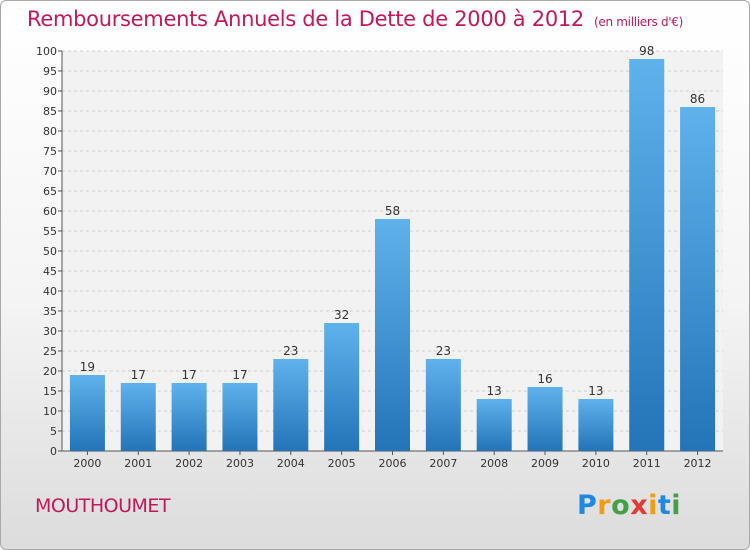 Image resolution: width=750 pixels, height=550 pixels. Describe the element at coordinates (621, 505) in the screenshot. I see `logo-letter: o` at that location.